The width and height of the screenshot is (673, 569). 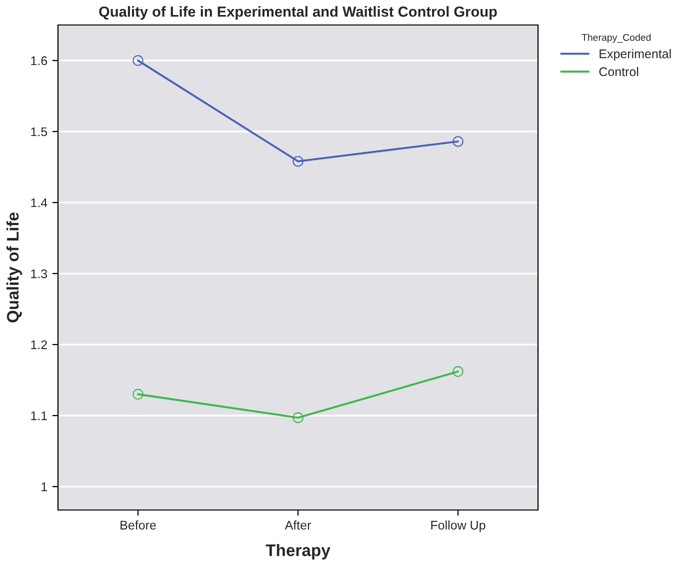 I want to click on y-tick-label: 1.4, so click(x=39, y=203).